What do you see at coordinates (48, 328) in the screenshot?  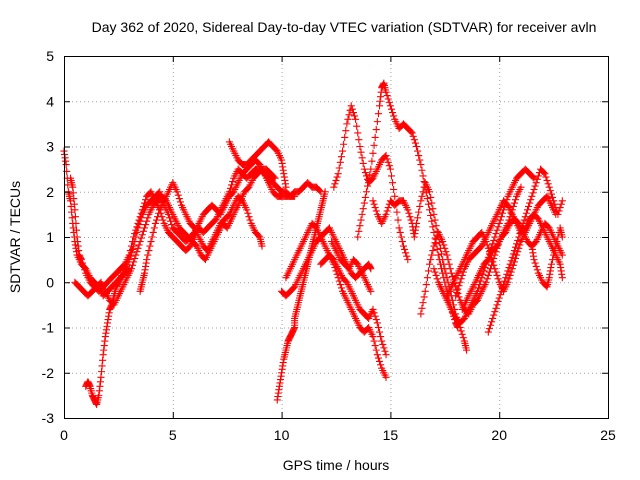 I see `y-tick-label: -1` at bounding box center [48, 328].